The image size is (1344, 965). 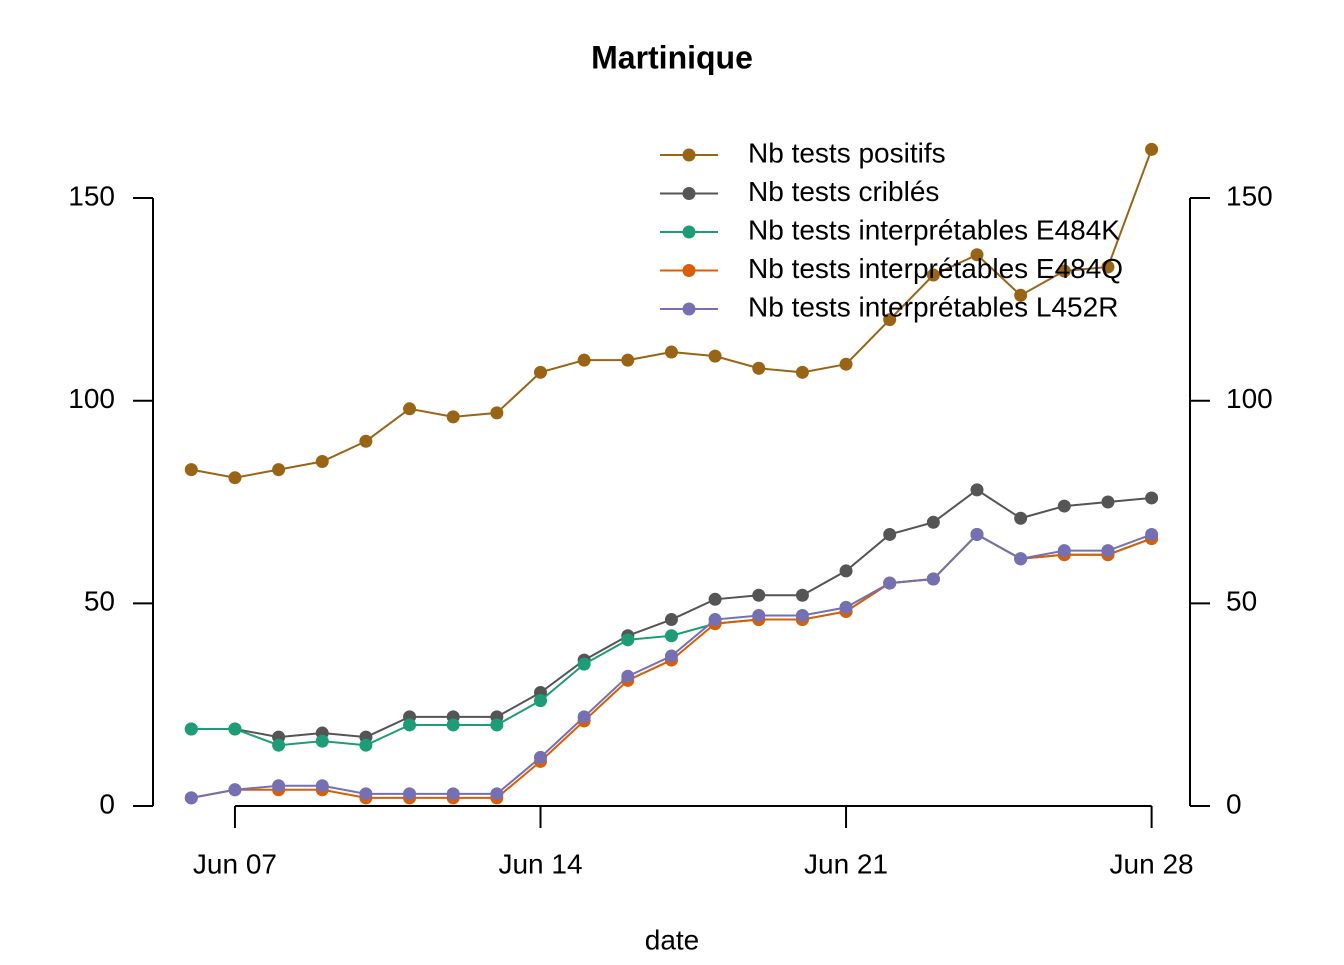 What do you see at coordinates (91, 398) in the screenshot?
I see `y-tick-label: 100` at bounding box center [91, 398].